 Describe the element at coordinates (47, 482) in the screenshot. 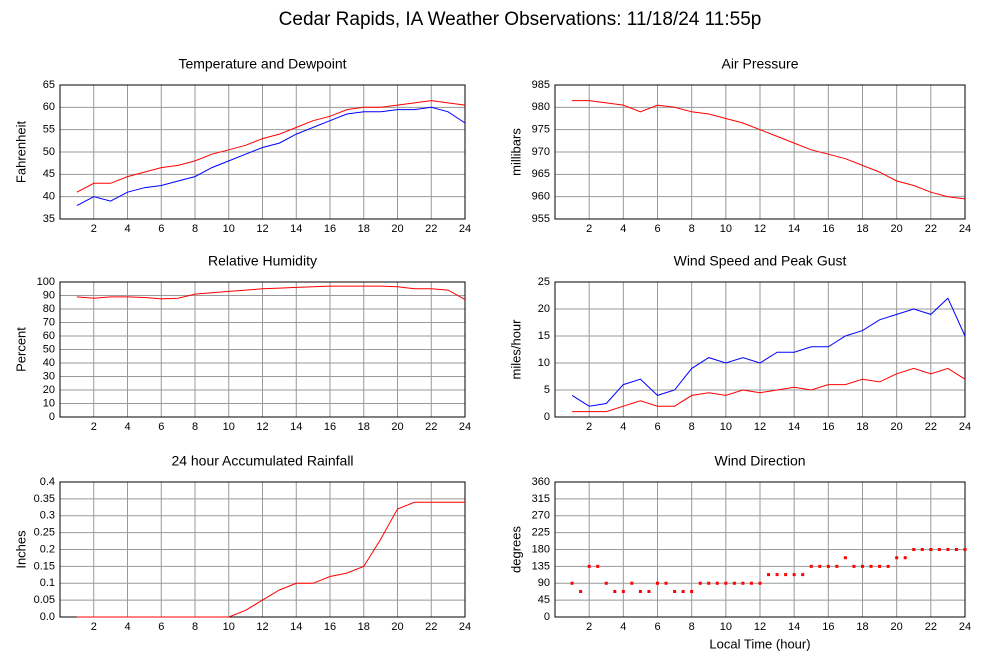

I see `y-tick-label: 0.4` at that location.